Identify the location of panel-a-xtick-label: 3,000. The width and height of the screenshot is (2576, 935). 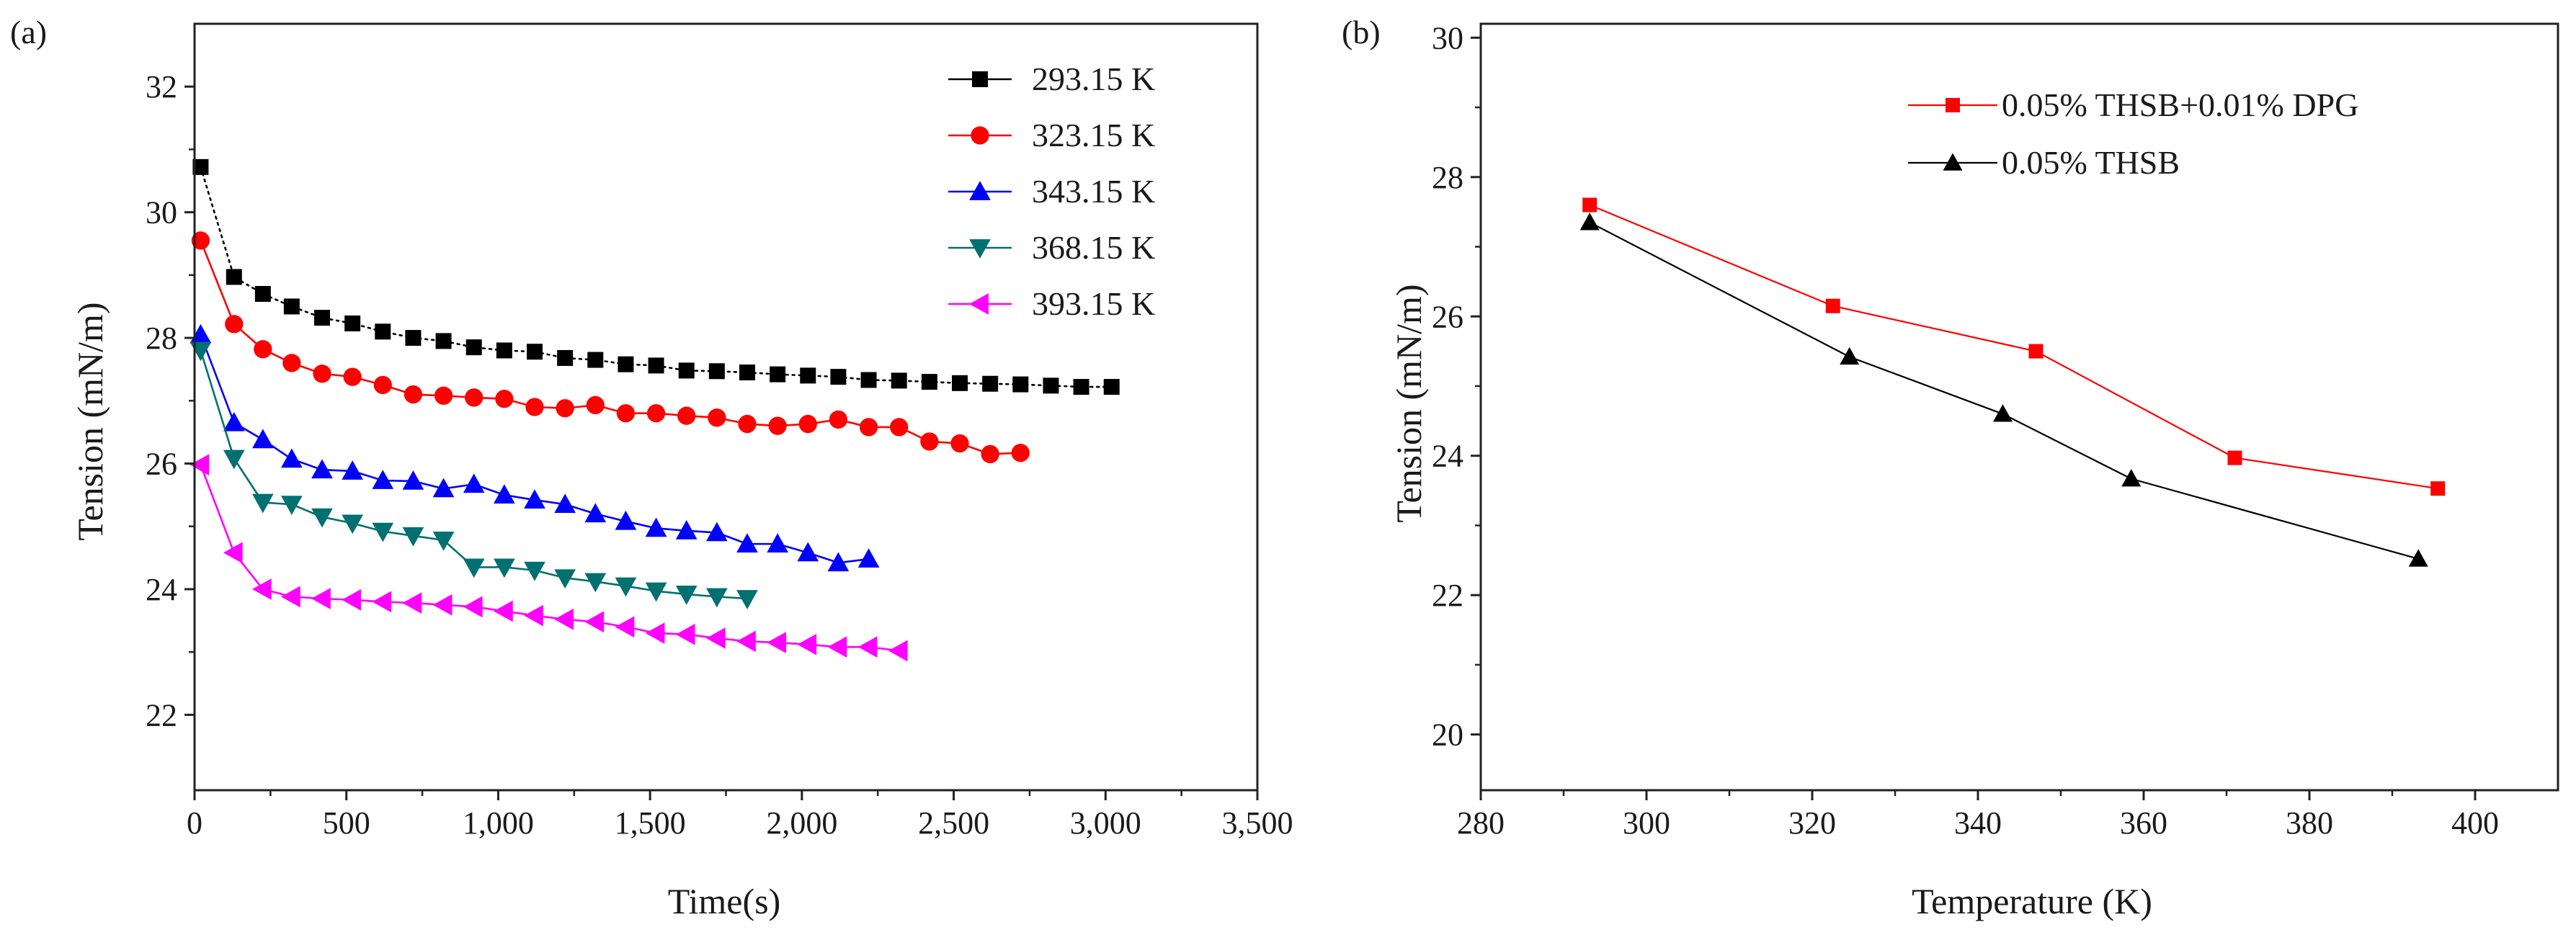
(1105, 823).